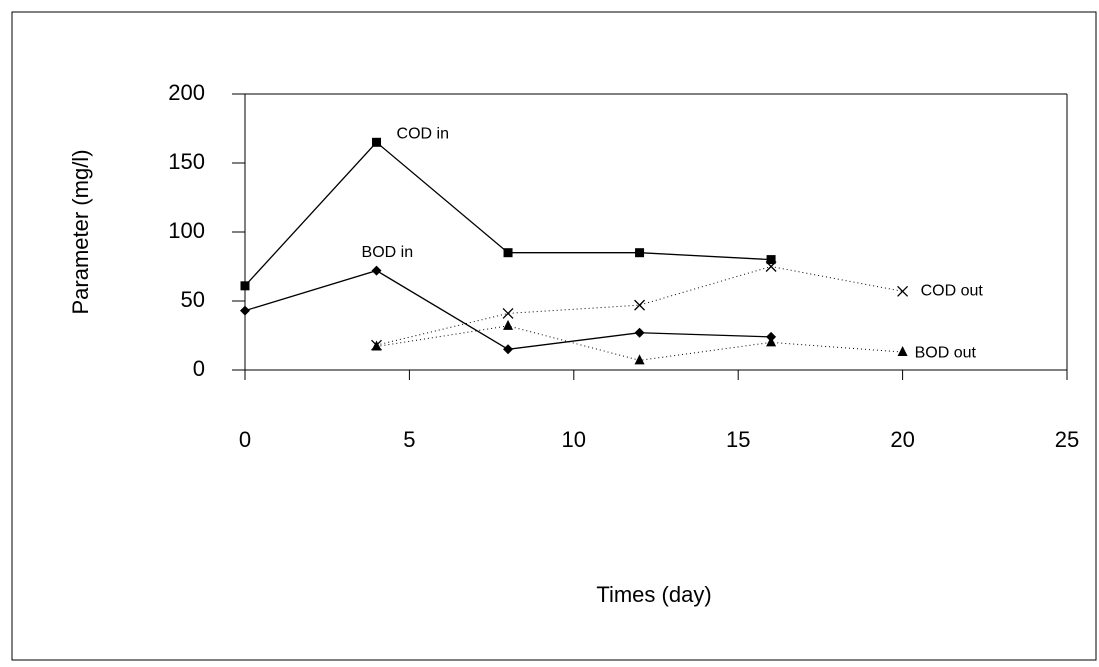  I want to click on y-tick-label: 100, so click(186, 230).